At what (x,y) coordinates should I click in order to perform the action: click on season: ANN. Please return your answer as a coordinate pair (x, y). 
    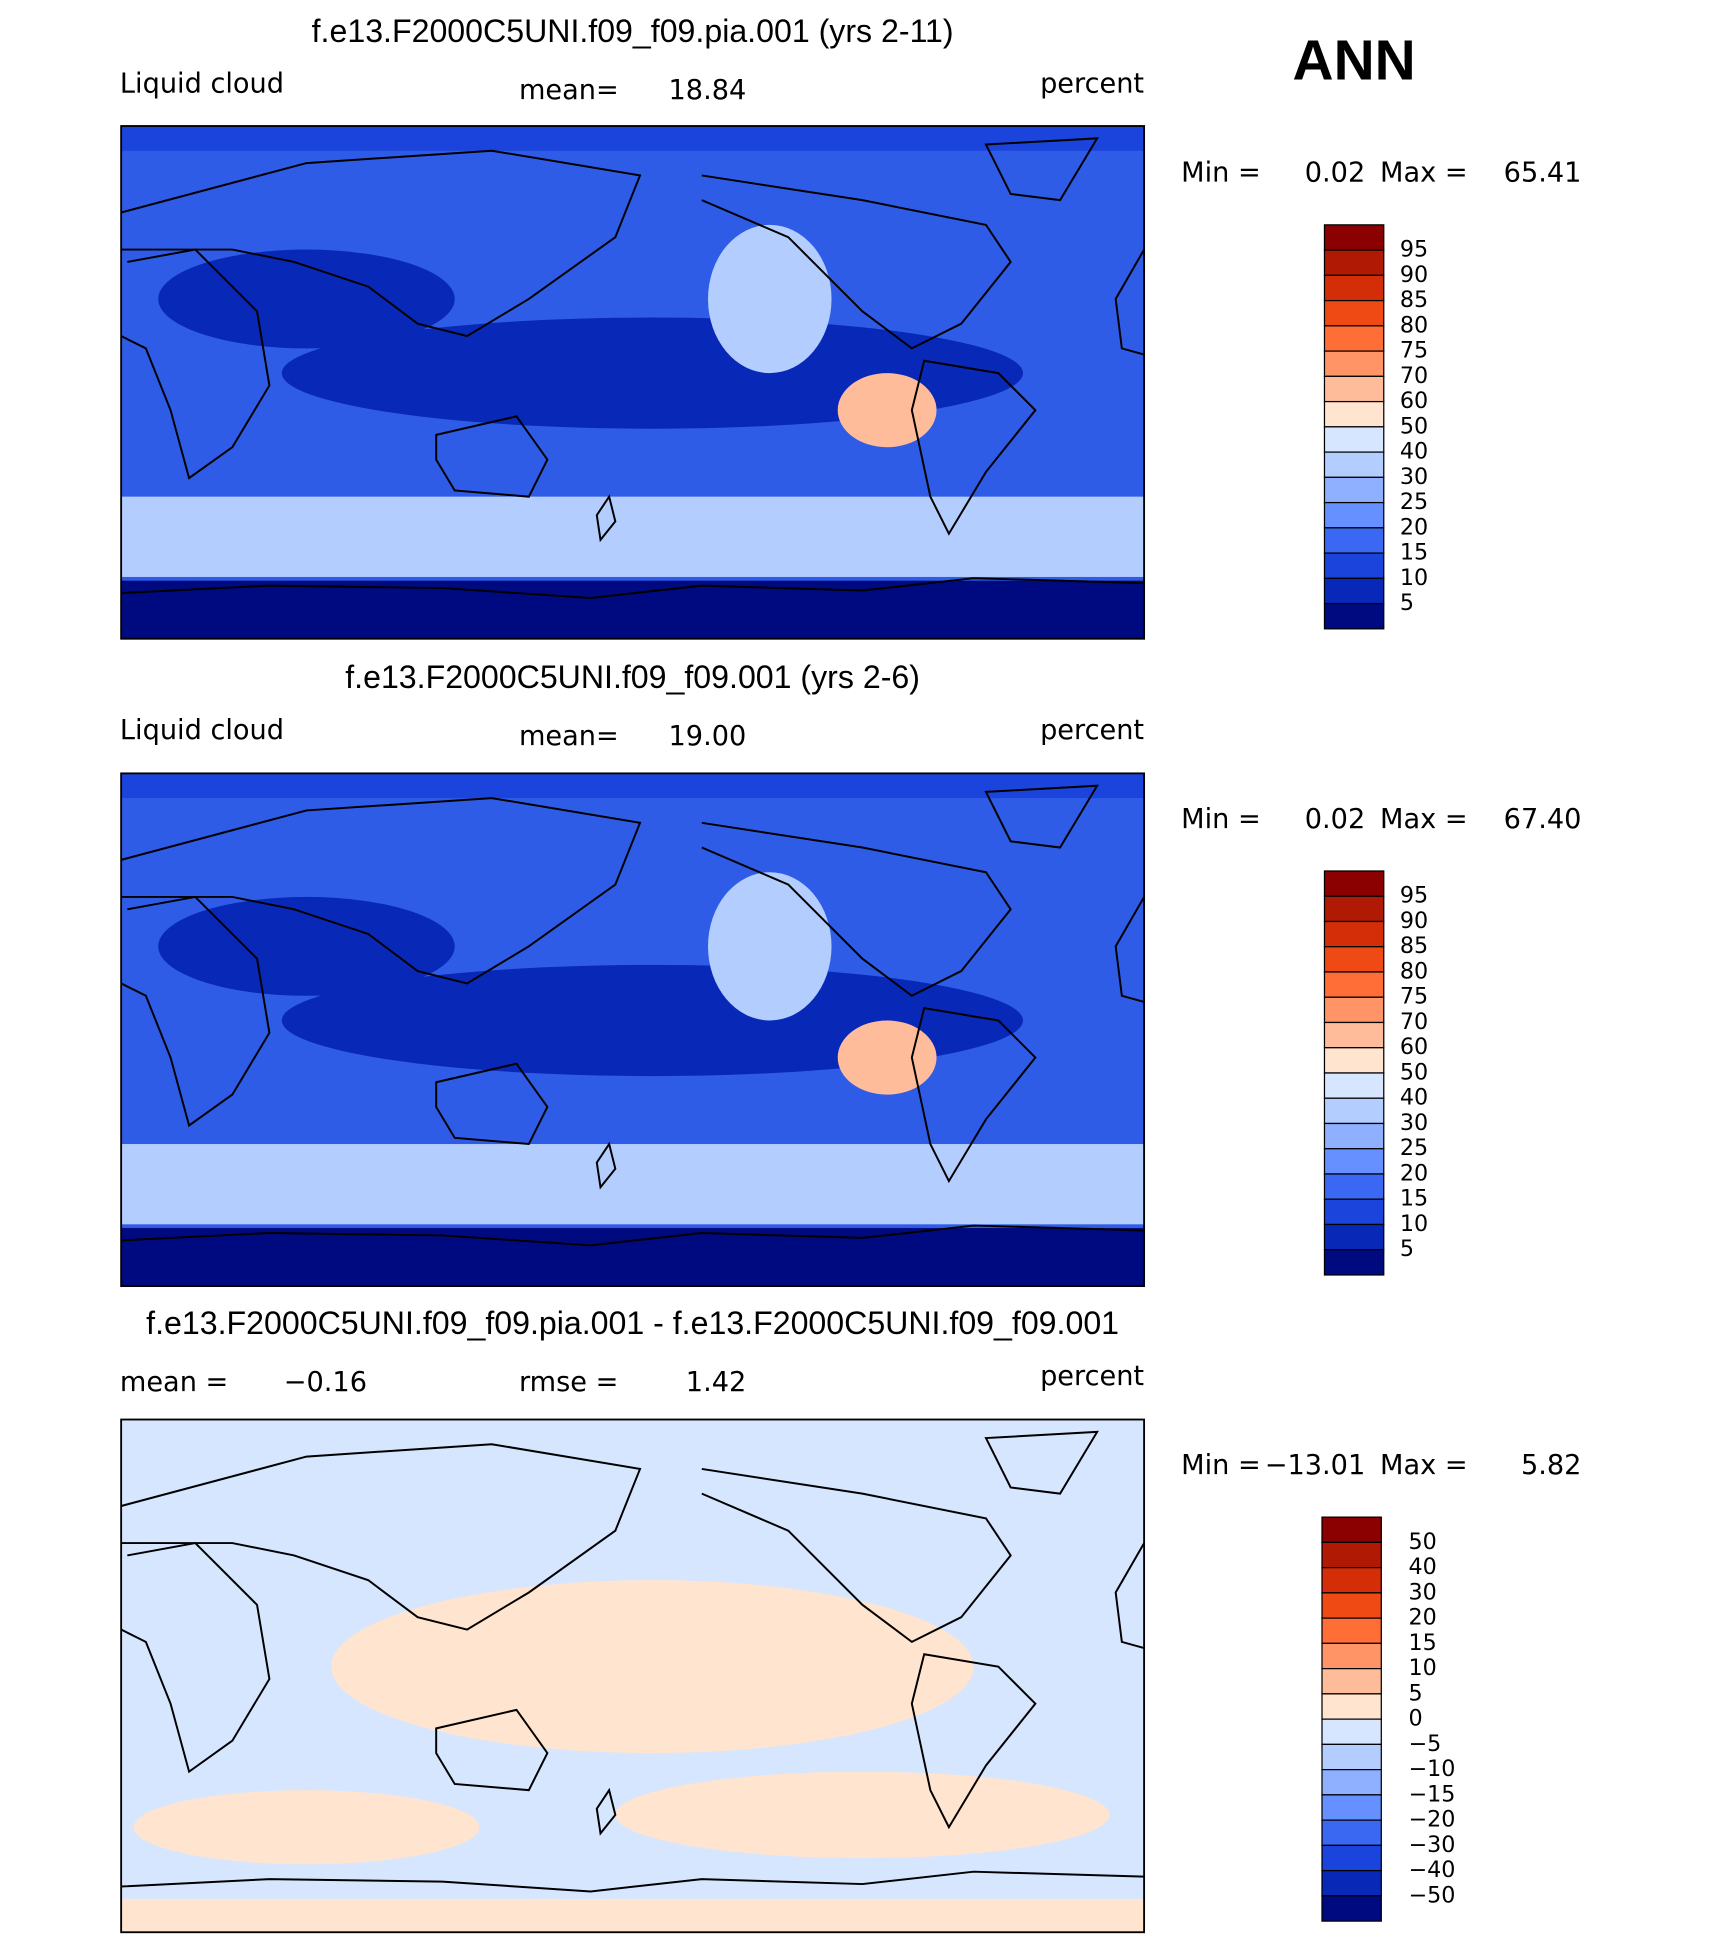
    Looking at the image, I should click on (1354, 60).